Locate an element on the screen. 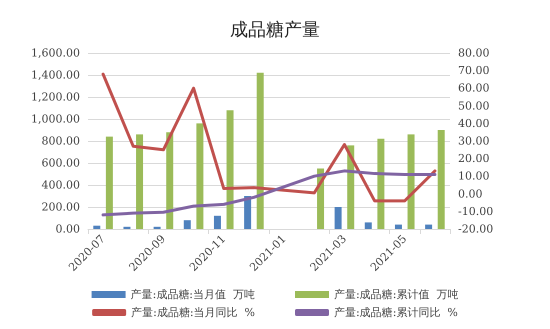 Image resolution: width=550 pixels, height=329 pixels. legend-label: 产量:成品糖:当月值 万吨 is located at coordinates (192, 294).